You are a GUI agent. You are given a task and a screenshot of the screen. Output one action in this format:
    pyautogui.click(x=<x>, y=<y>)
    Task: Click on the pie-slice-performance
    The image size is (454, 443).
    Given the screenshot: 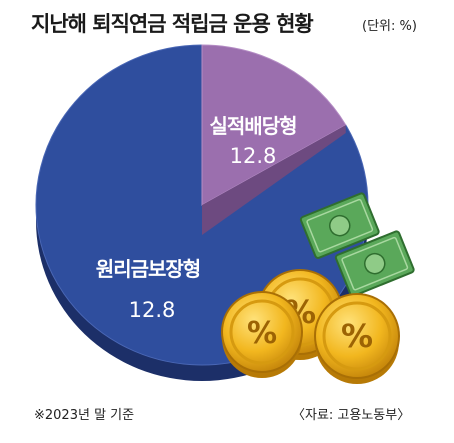 What is the action you would take?
    pyautogui.click(x=274, y=125)
    